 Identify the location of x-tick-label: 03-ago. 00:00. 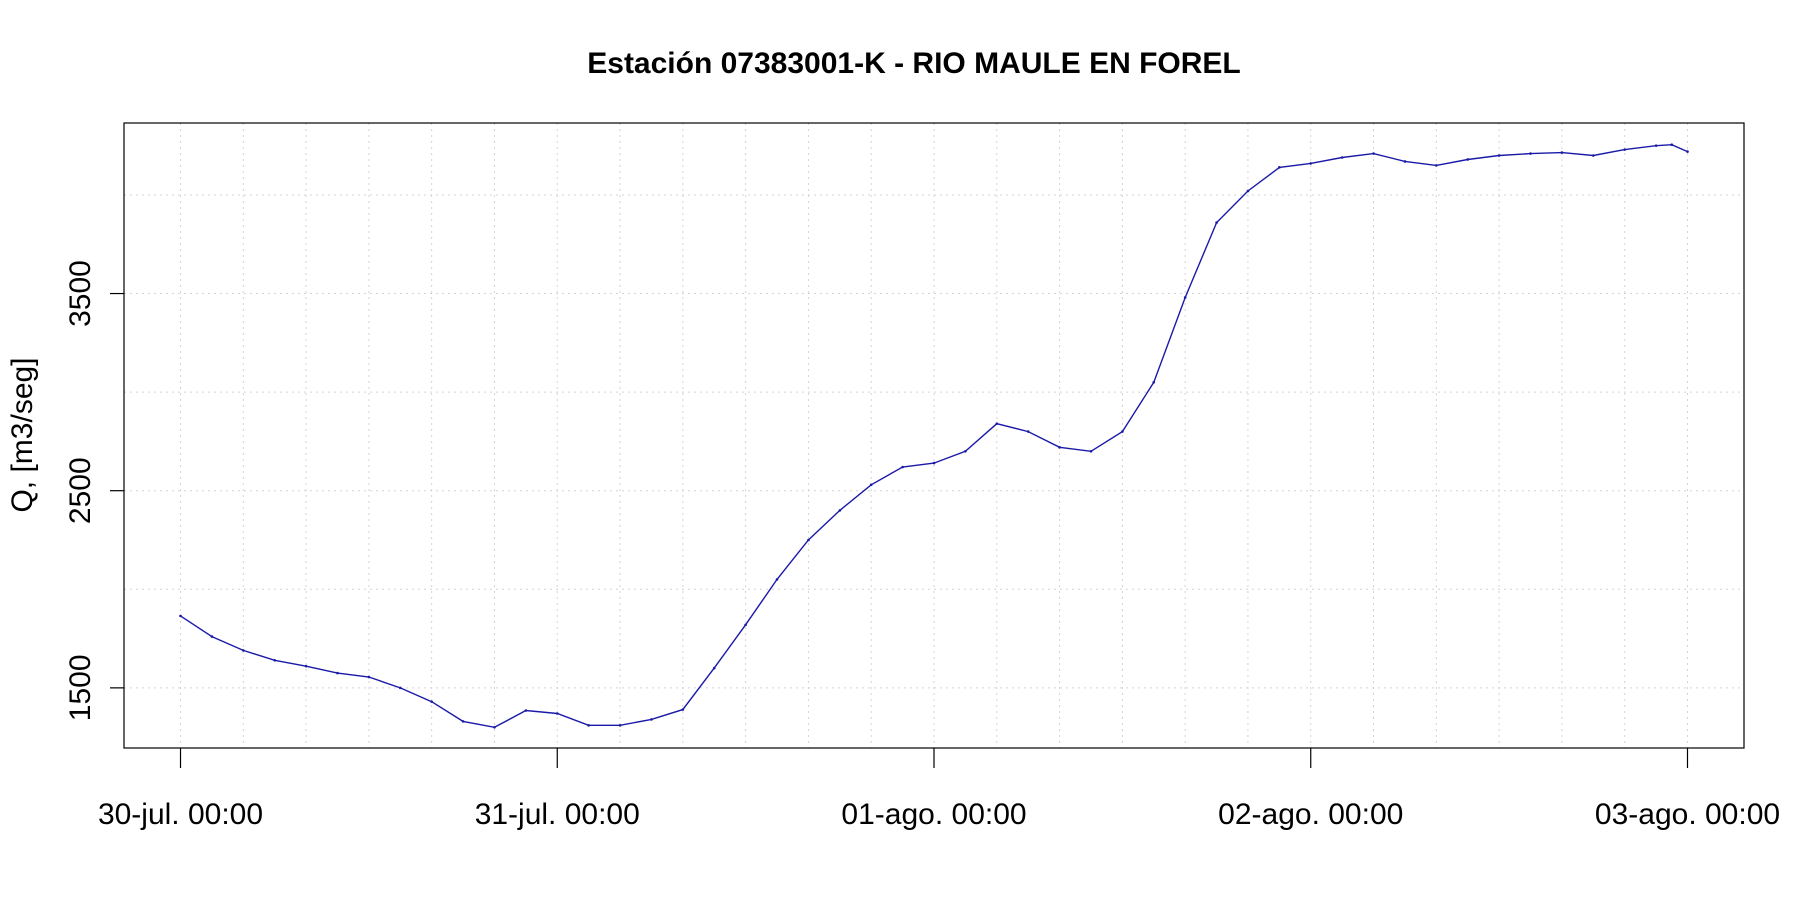
(1687, 814).